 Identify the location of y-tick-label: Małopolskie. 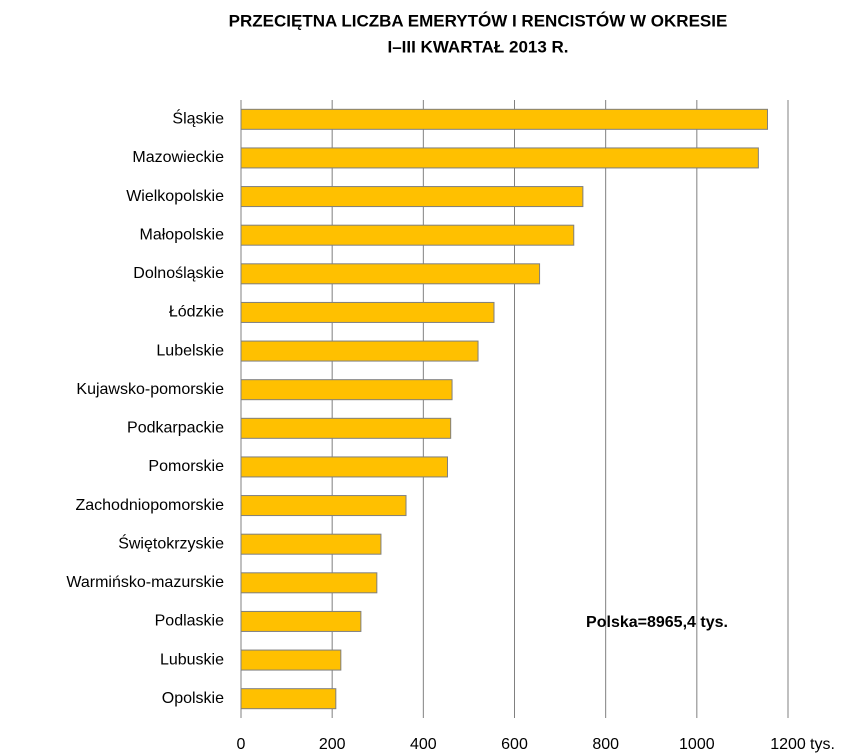
(182, 234).